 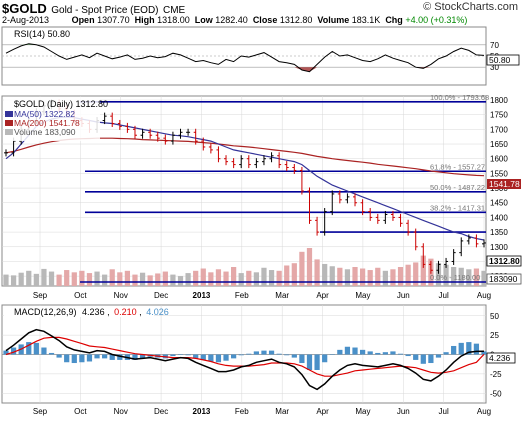 What do you see at coordinates (39, 33) in the screenshot?
I see `rsi-legend-bg` at bounding box center [39, 33].